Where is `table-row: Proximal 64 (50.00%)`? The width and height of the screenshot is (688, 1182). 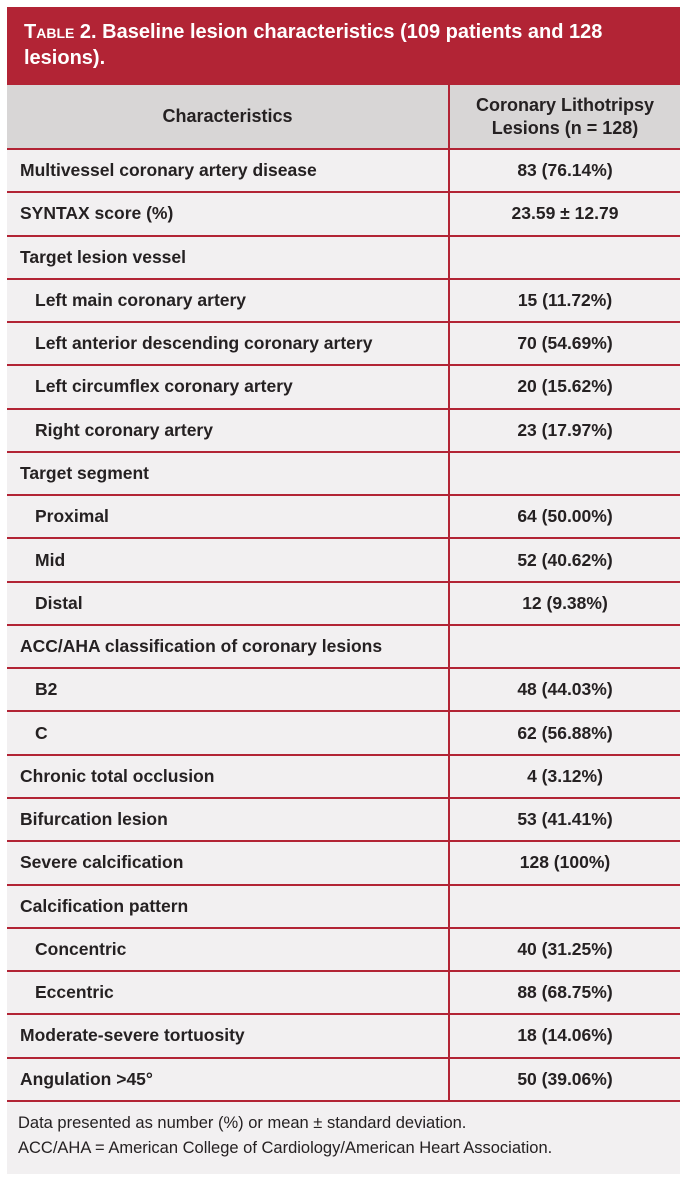 table-row: Proximal 64 (50.00%) is located at coordinates (343, 518).